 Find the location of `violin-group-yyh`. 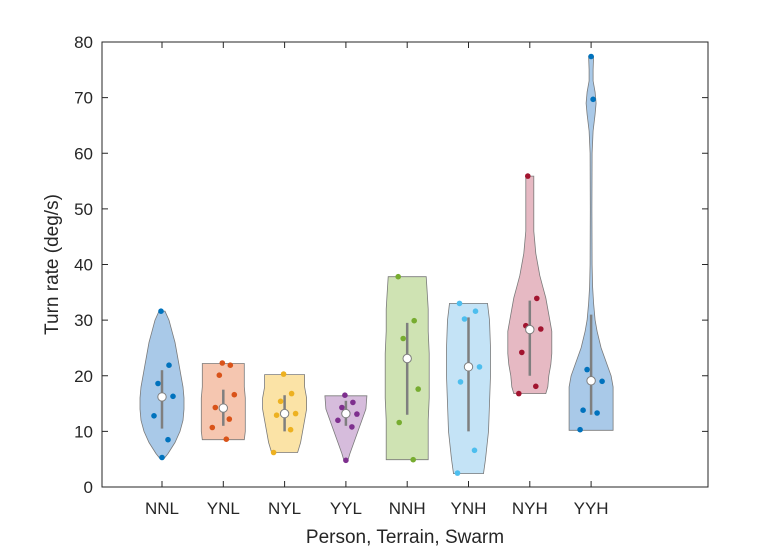

violin-group-yyh is located at coordinates (591, 243).